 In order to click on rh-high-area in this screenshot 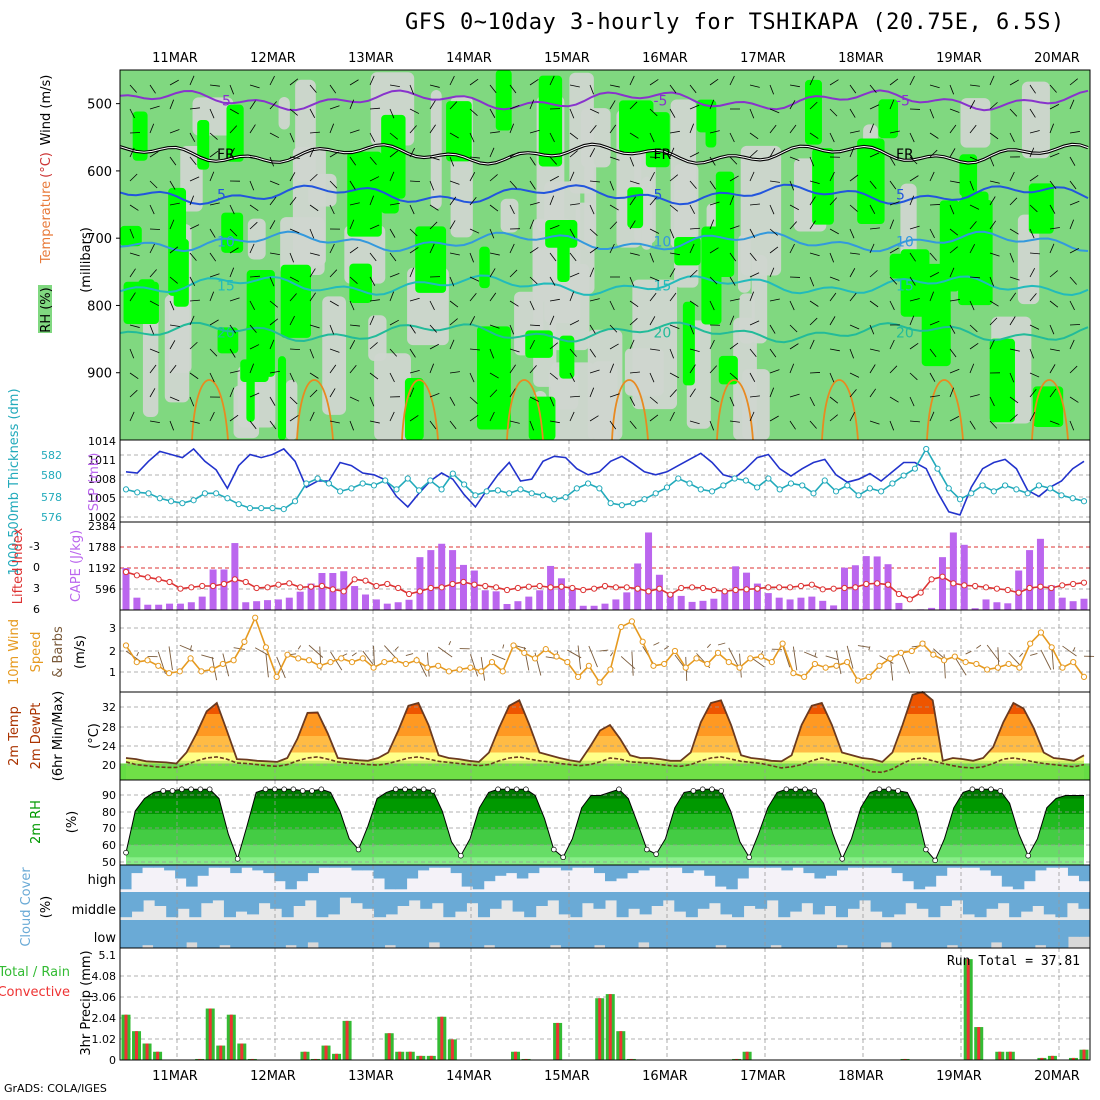, I will do `click(635, 208)`.